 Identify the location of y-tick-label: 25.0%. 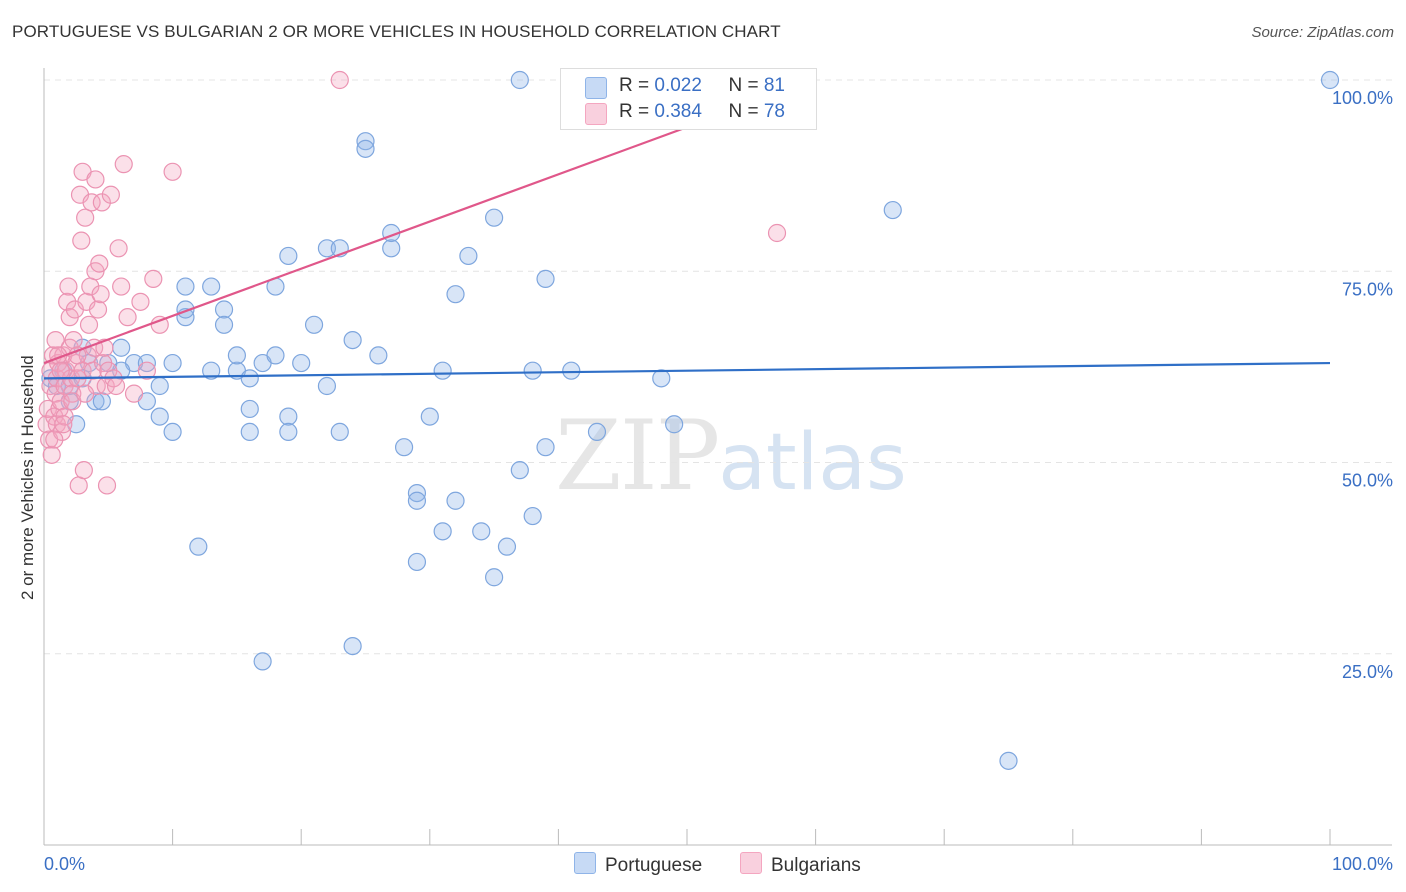
(1367, 672).